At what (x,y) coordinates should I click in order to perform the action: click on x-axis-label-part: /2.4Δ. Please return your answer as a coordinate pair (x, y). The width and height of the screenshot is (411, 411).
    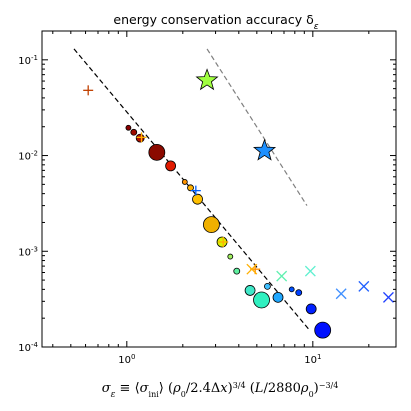
    Looking at the image, I should click on (203, 388).